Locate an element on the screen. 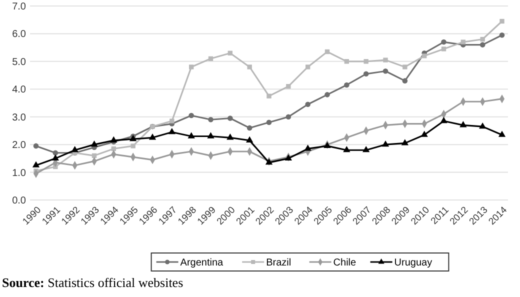 The width and height of the screenshot is (520, 297). y-tick-label: 5.0 is located at coordinates (19, 62).